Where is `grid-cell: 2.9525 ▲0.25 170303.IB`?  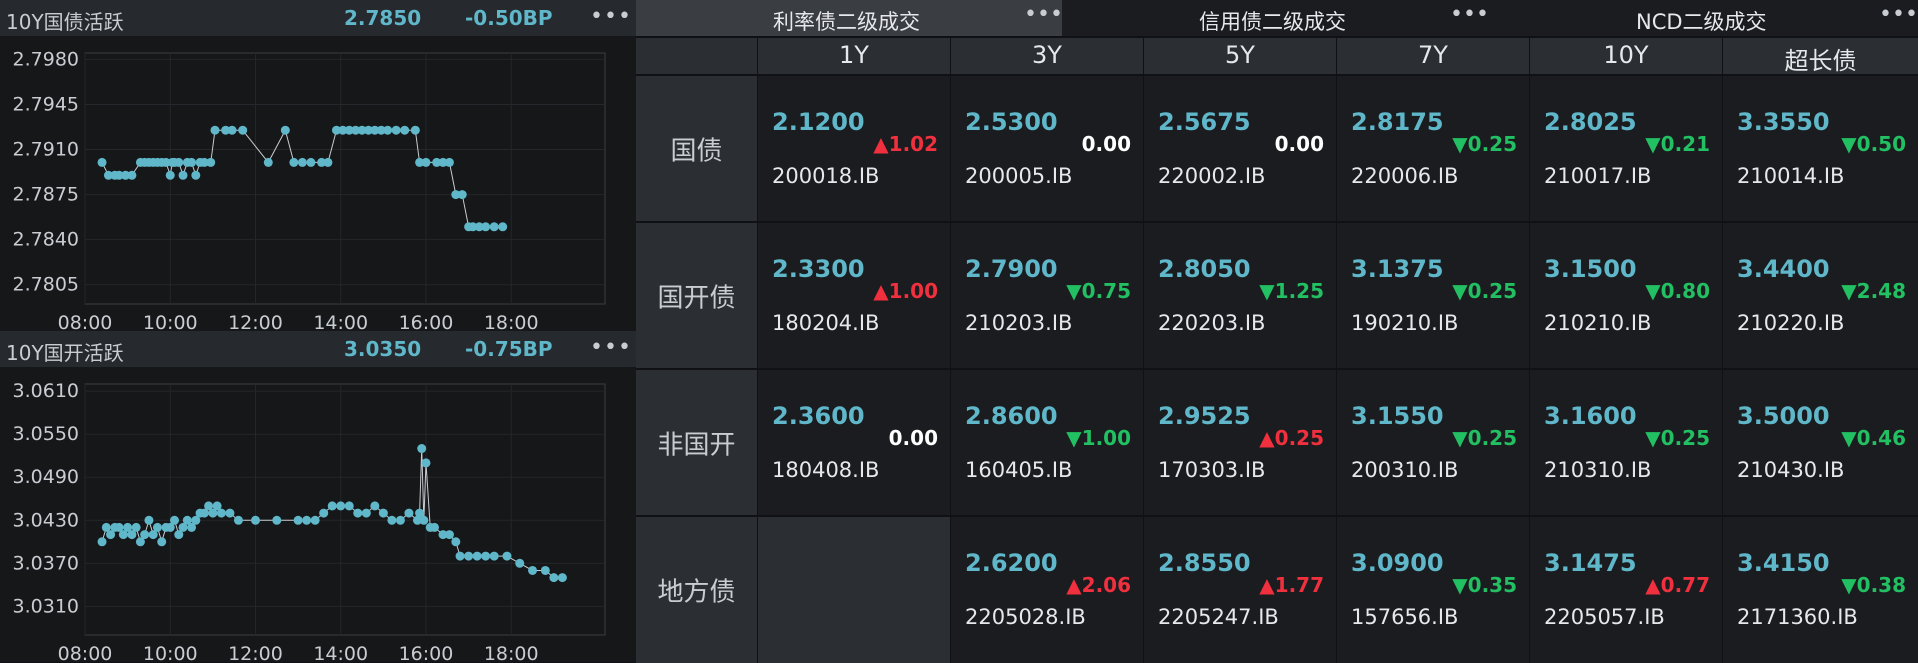 grid-cell: 2.9525 ▲0.25 170303.IB is located at coordinates (1240, 442).